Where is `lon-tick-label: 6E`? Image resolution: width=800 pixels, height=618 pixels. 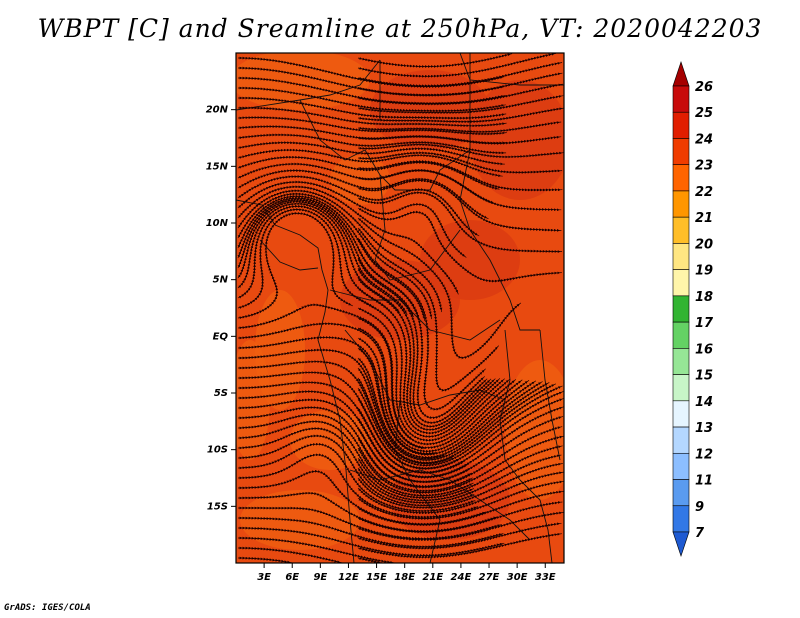 lon-tick-label: 6E is located at coordinates (292, 577).